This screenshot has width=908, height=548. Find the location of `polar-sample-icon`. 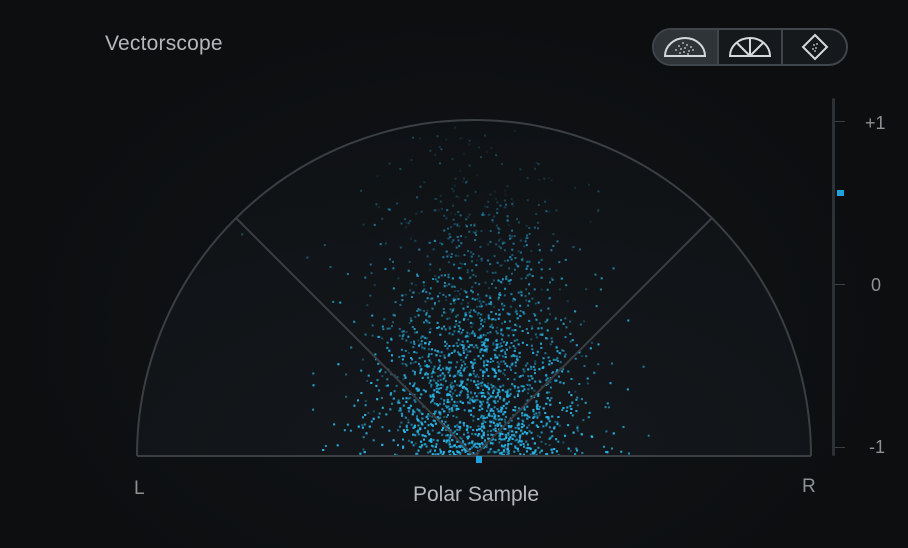

polar-sample-icon is located at coordinates (685, 47).